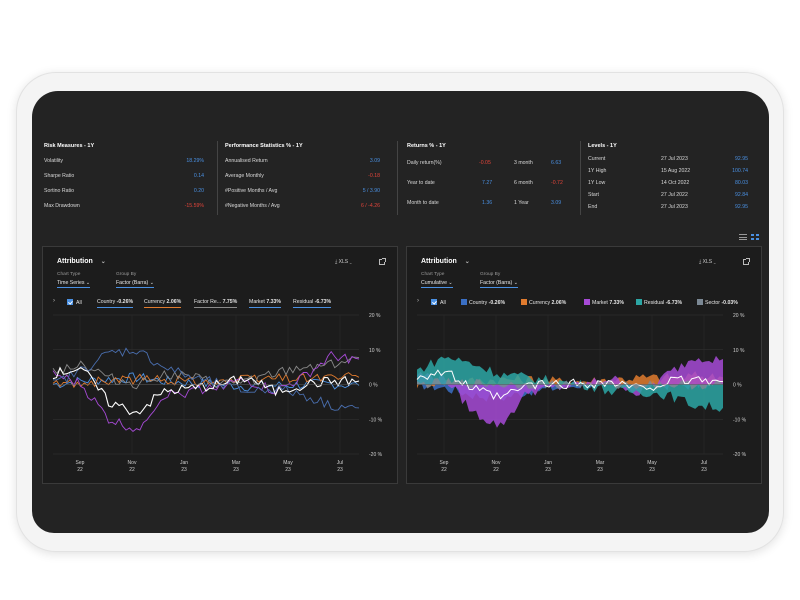  Describe the element at coordinates (59, 176) in the screenshot. I see `risk-label: Sharpe Ratio` at that location.